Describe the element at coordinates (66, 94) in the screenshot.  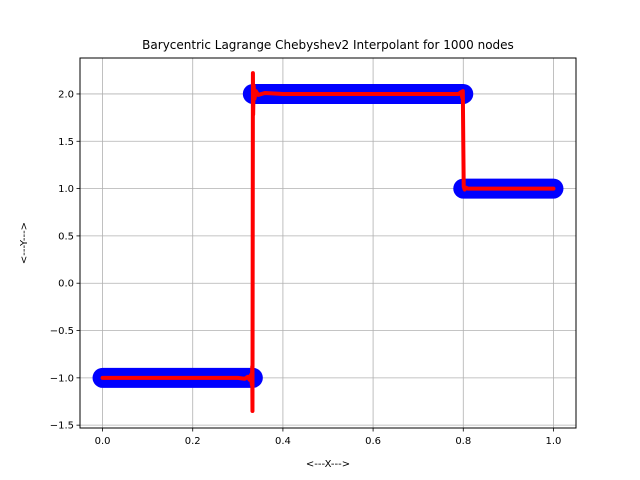
I see `y-tick-label: 2.0` at that location.